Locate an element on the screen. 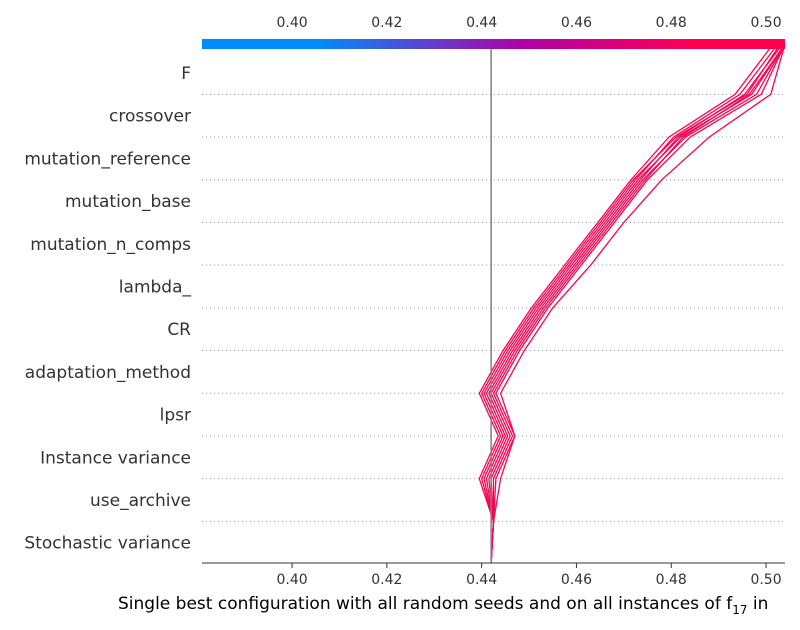  x-tick-label-bottom: 0.44 is located at coordinates (481, 580).